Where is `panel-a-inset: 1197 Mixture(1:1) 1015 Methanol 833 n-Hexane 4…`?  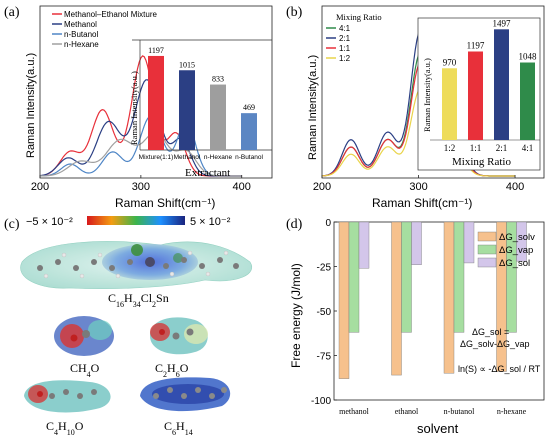
panel-a-inset: 1197 Mixture(1:1) 1015 Methanol 833 n-Hexane 4… is located at coordinates (200, 109).